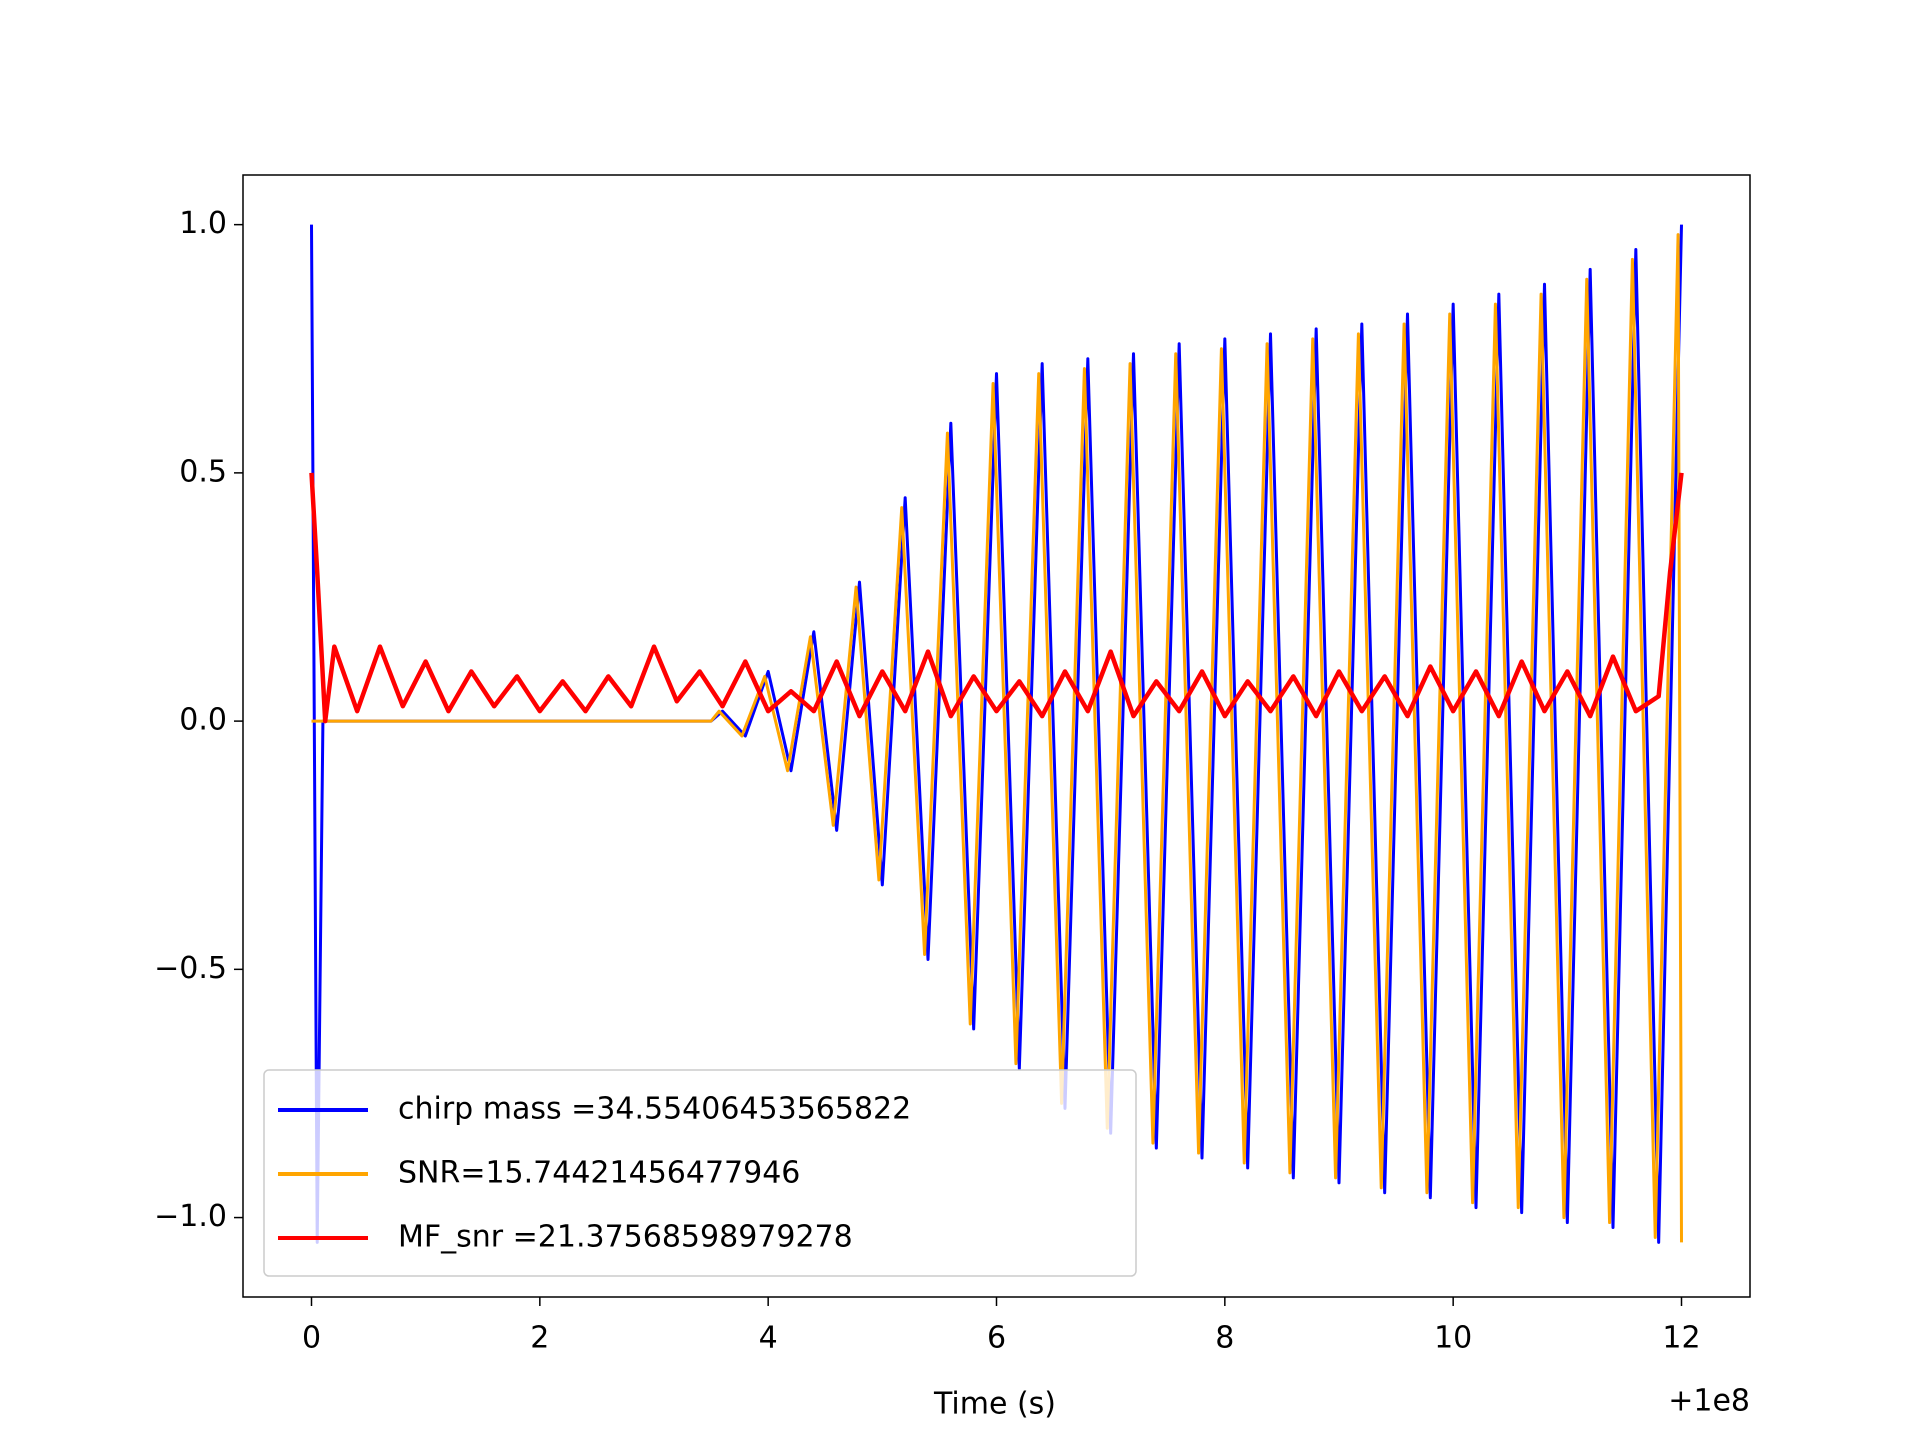 This screenshot has height=1444, width=1920. Describe the element at coordinates (994, 1404) in the screenshot. I see `x-axis-label: Time (s)` at that location.